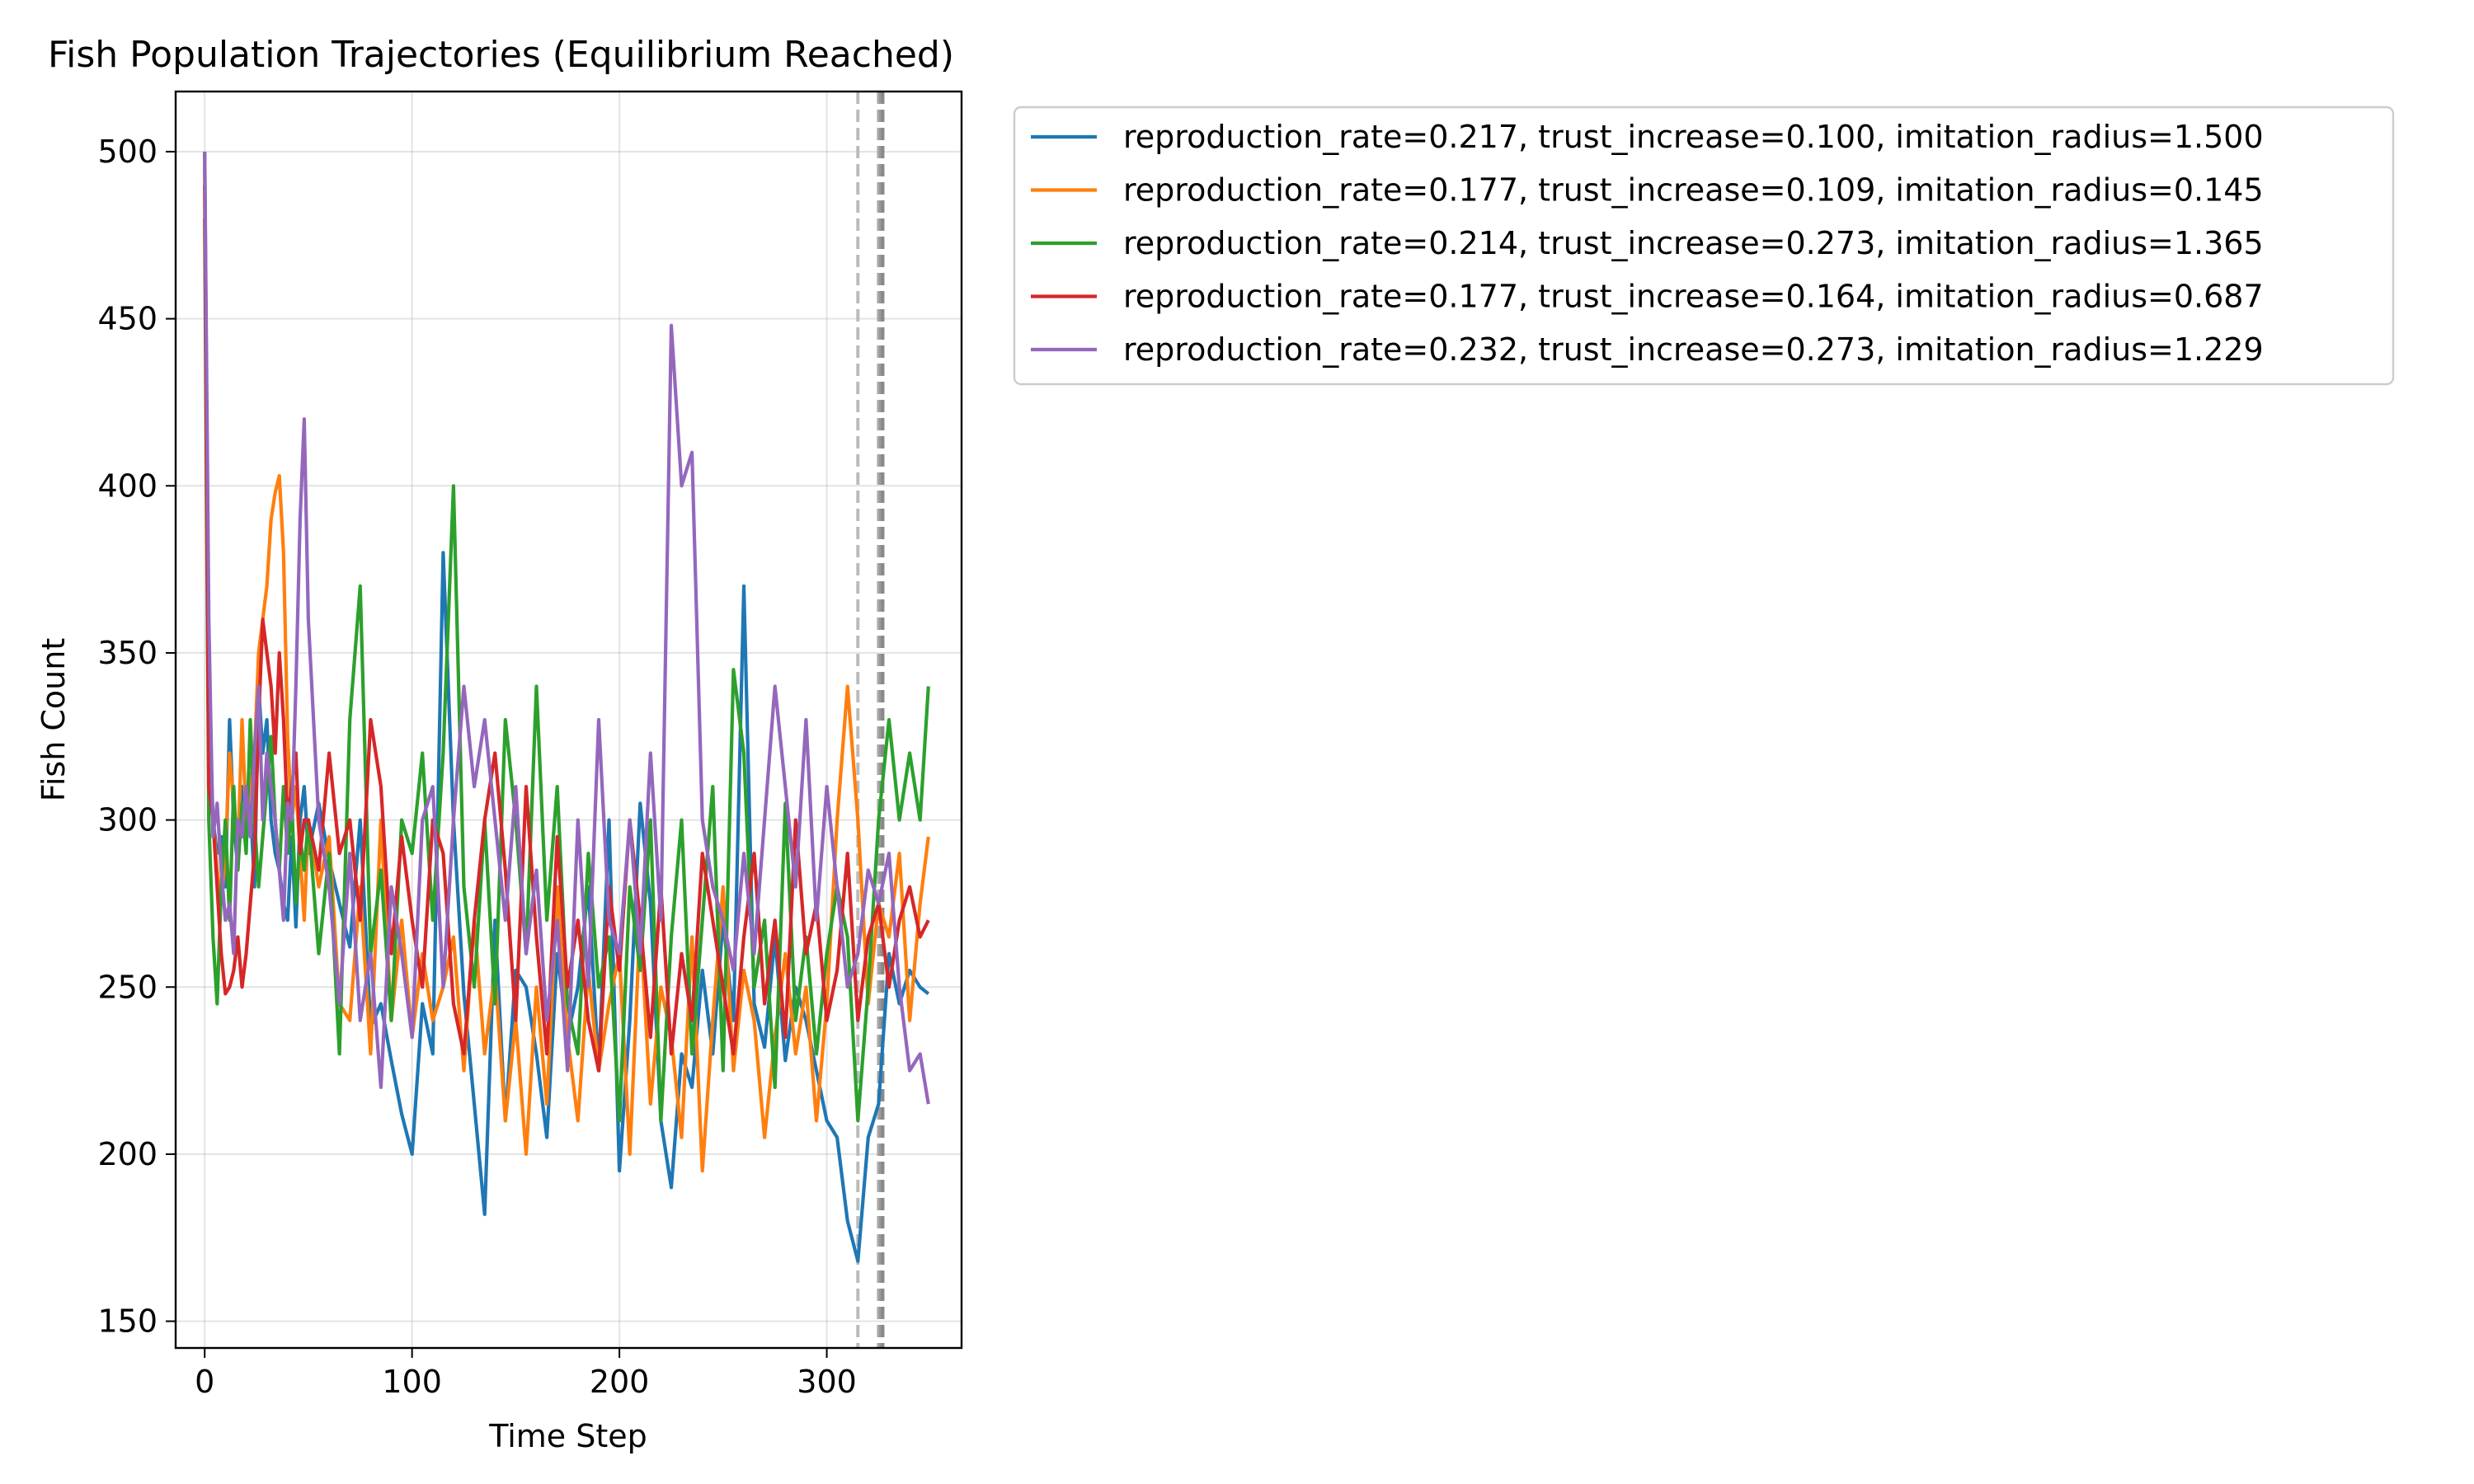  Describe the element at coordinates (412, 1382) in the screenshot. I see `x-tick-label: 100` at that location.